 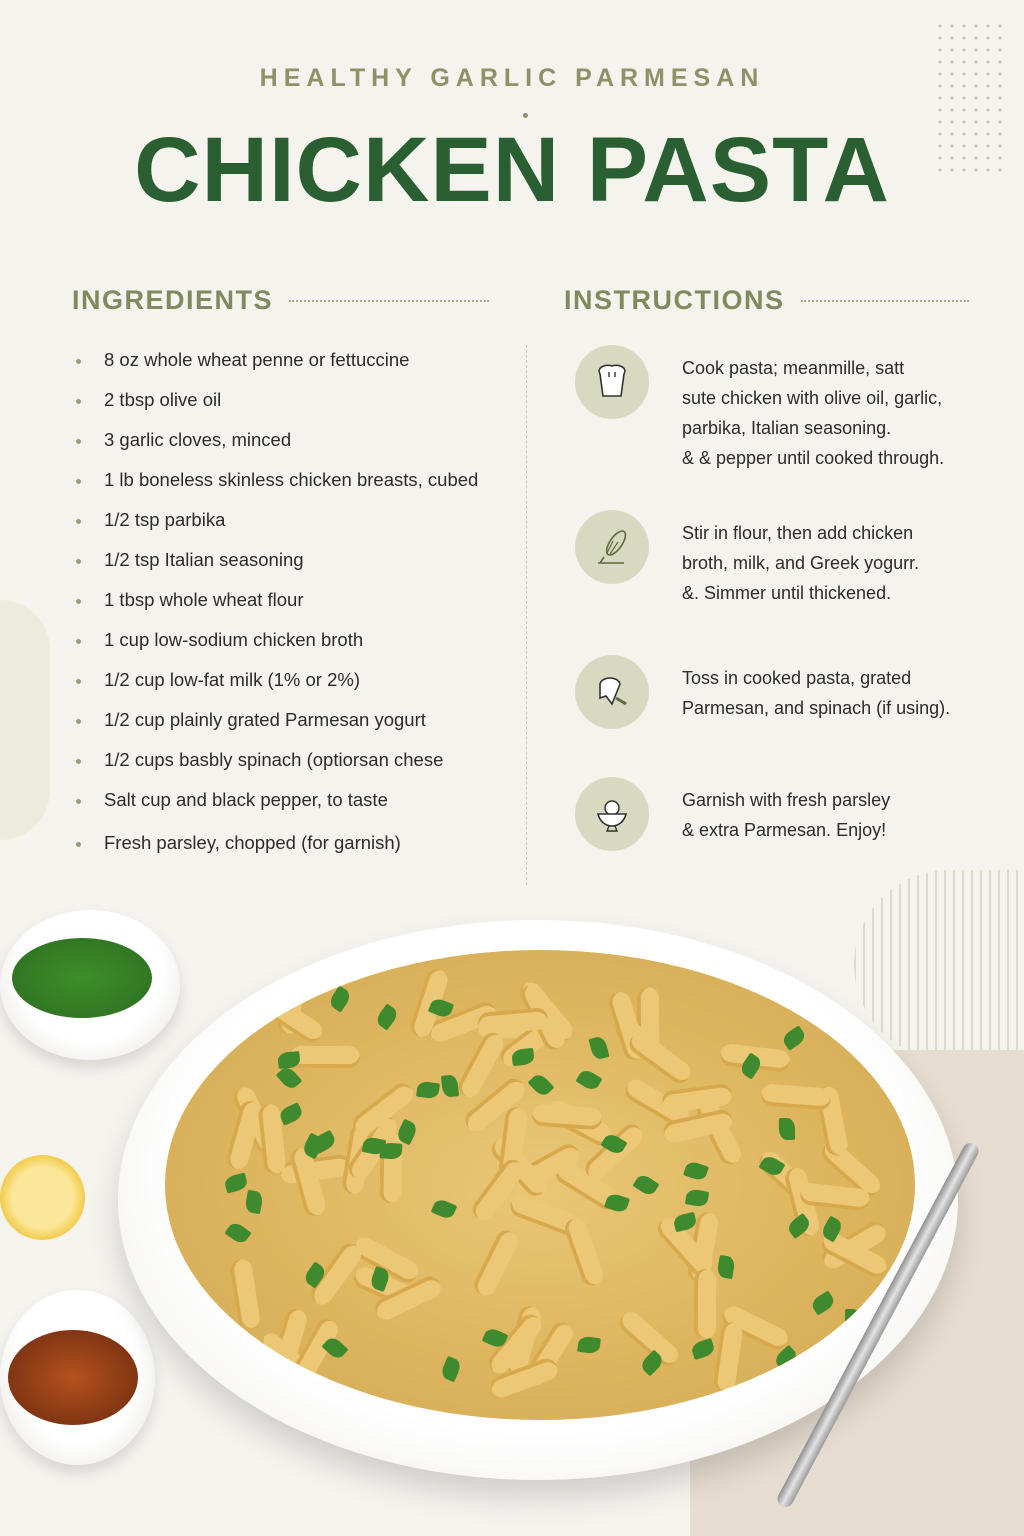 I want to click on ingredient-item: 8 oz whole wheat penne or fettuccine, so click(x=296, y=363).